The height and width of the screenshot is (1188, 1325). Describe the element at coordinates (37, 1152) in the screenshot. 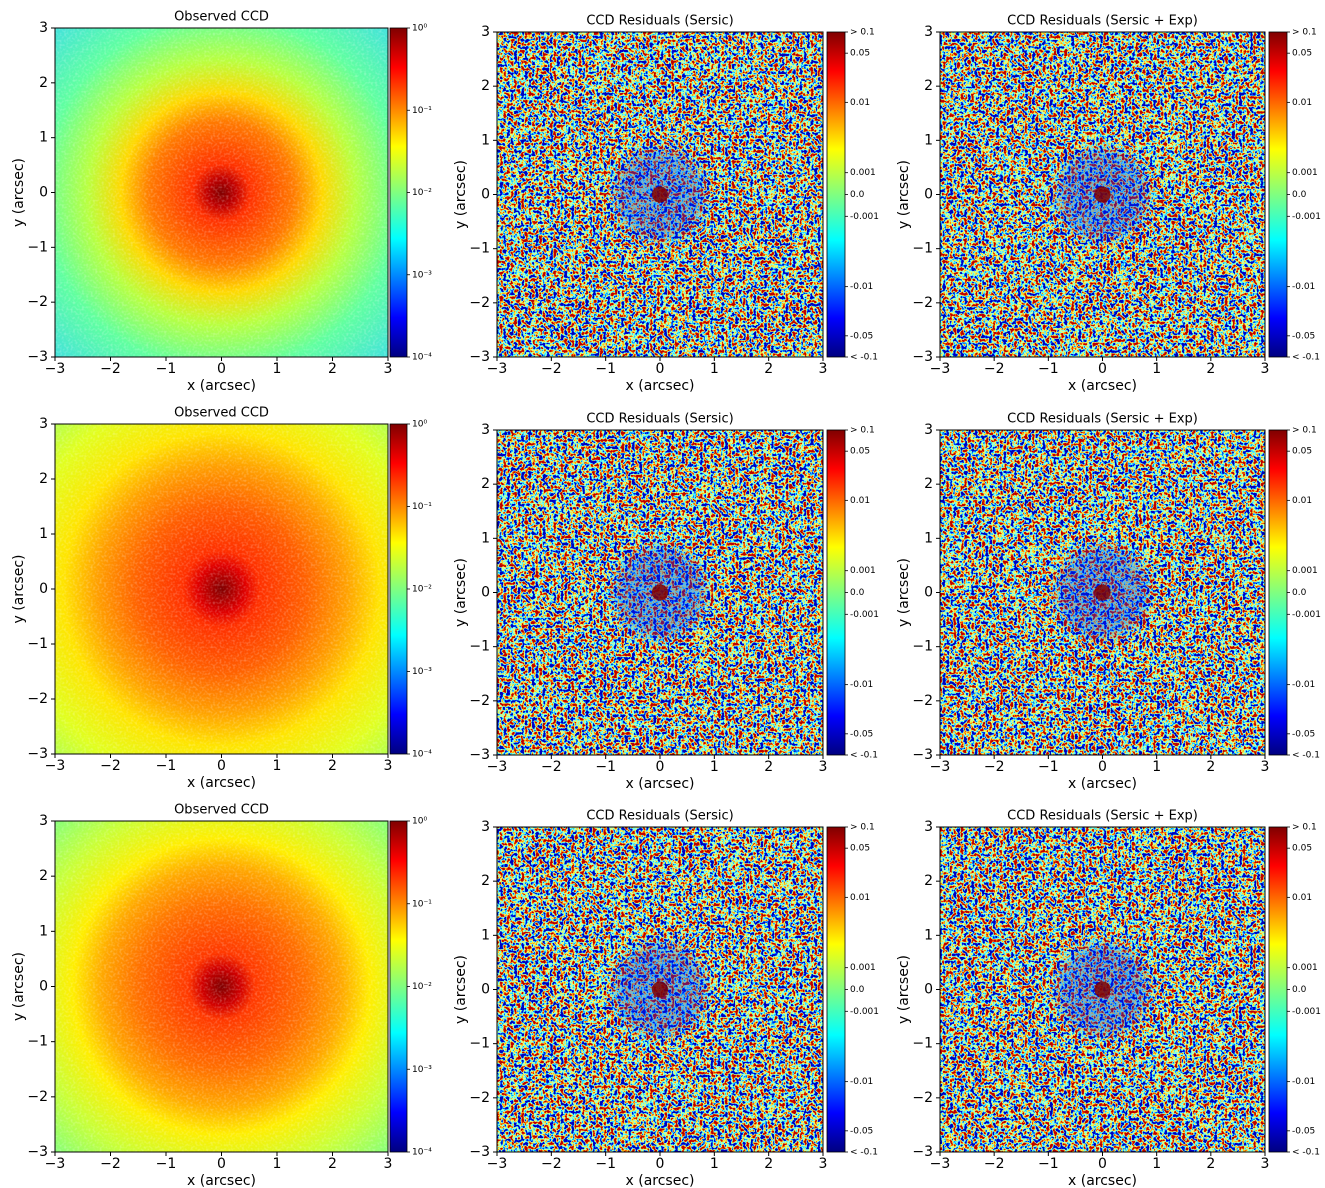

I see `y-tick-label: −3` at that location.